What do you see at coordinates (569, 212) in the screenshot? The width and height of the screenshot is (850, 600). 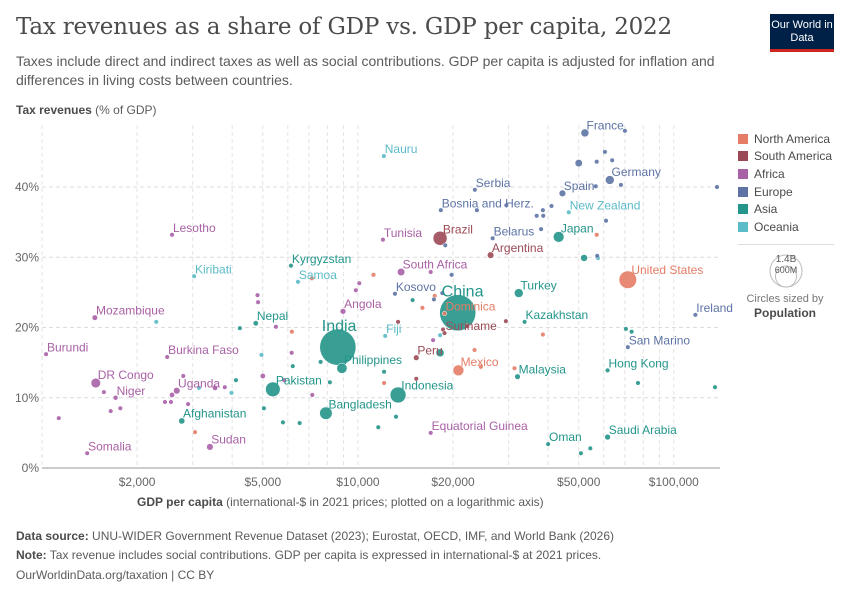 I see `data-point-new-zealand` at bounding box center [569, 212].